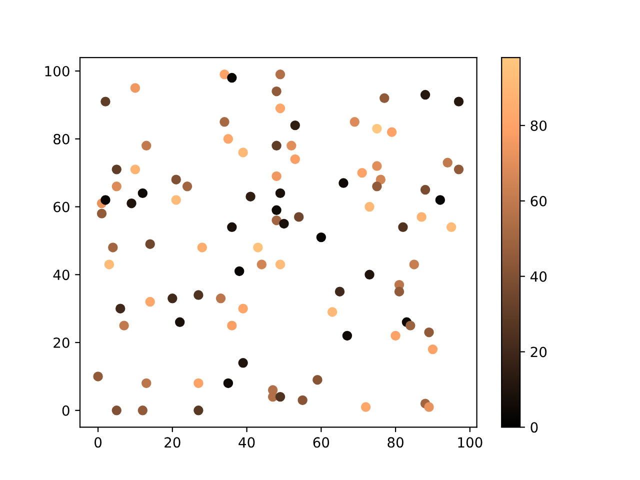  What do you see at coordinates (57, 71) in the screenshot?
I see `y-tick-label: 100` at bounding box center [57, 71].